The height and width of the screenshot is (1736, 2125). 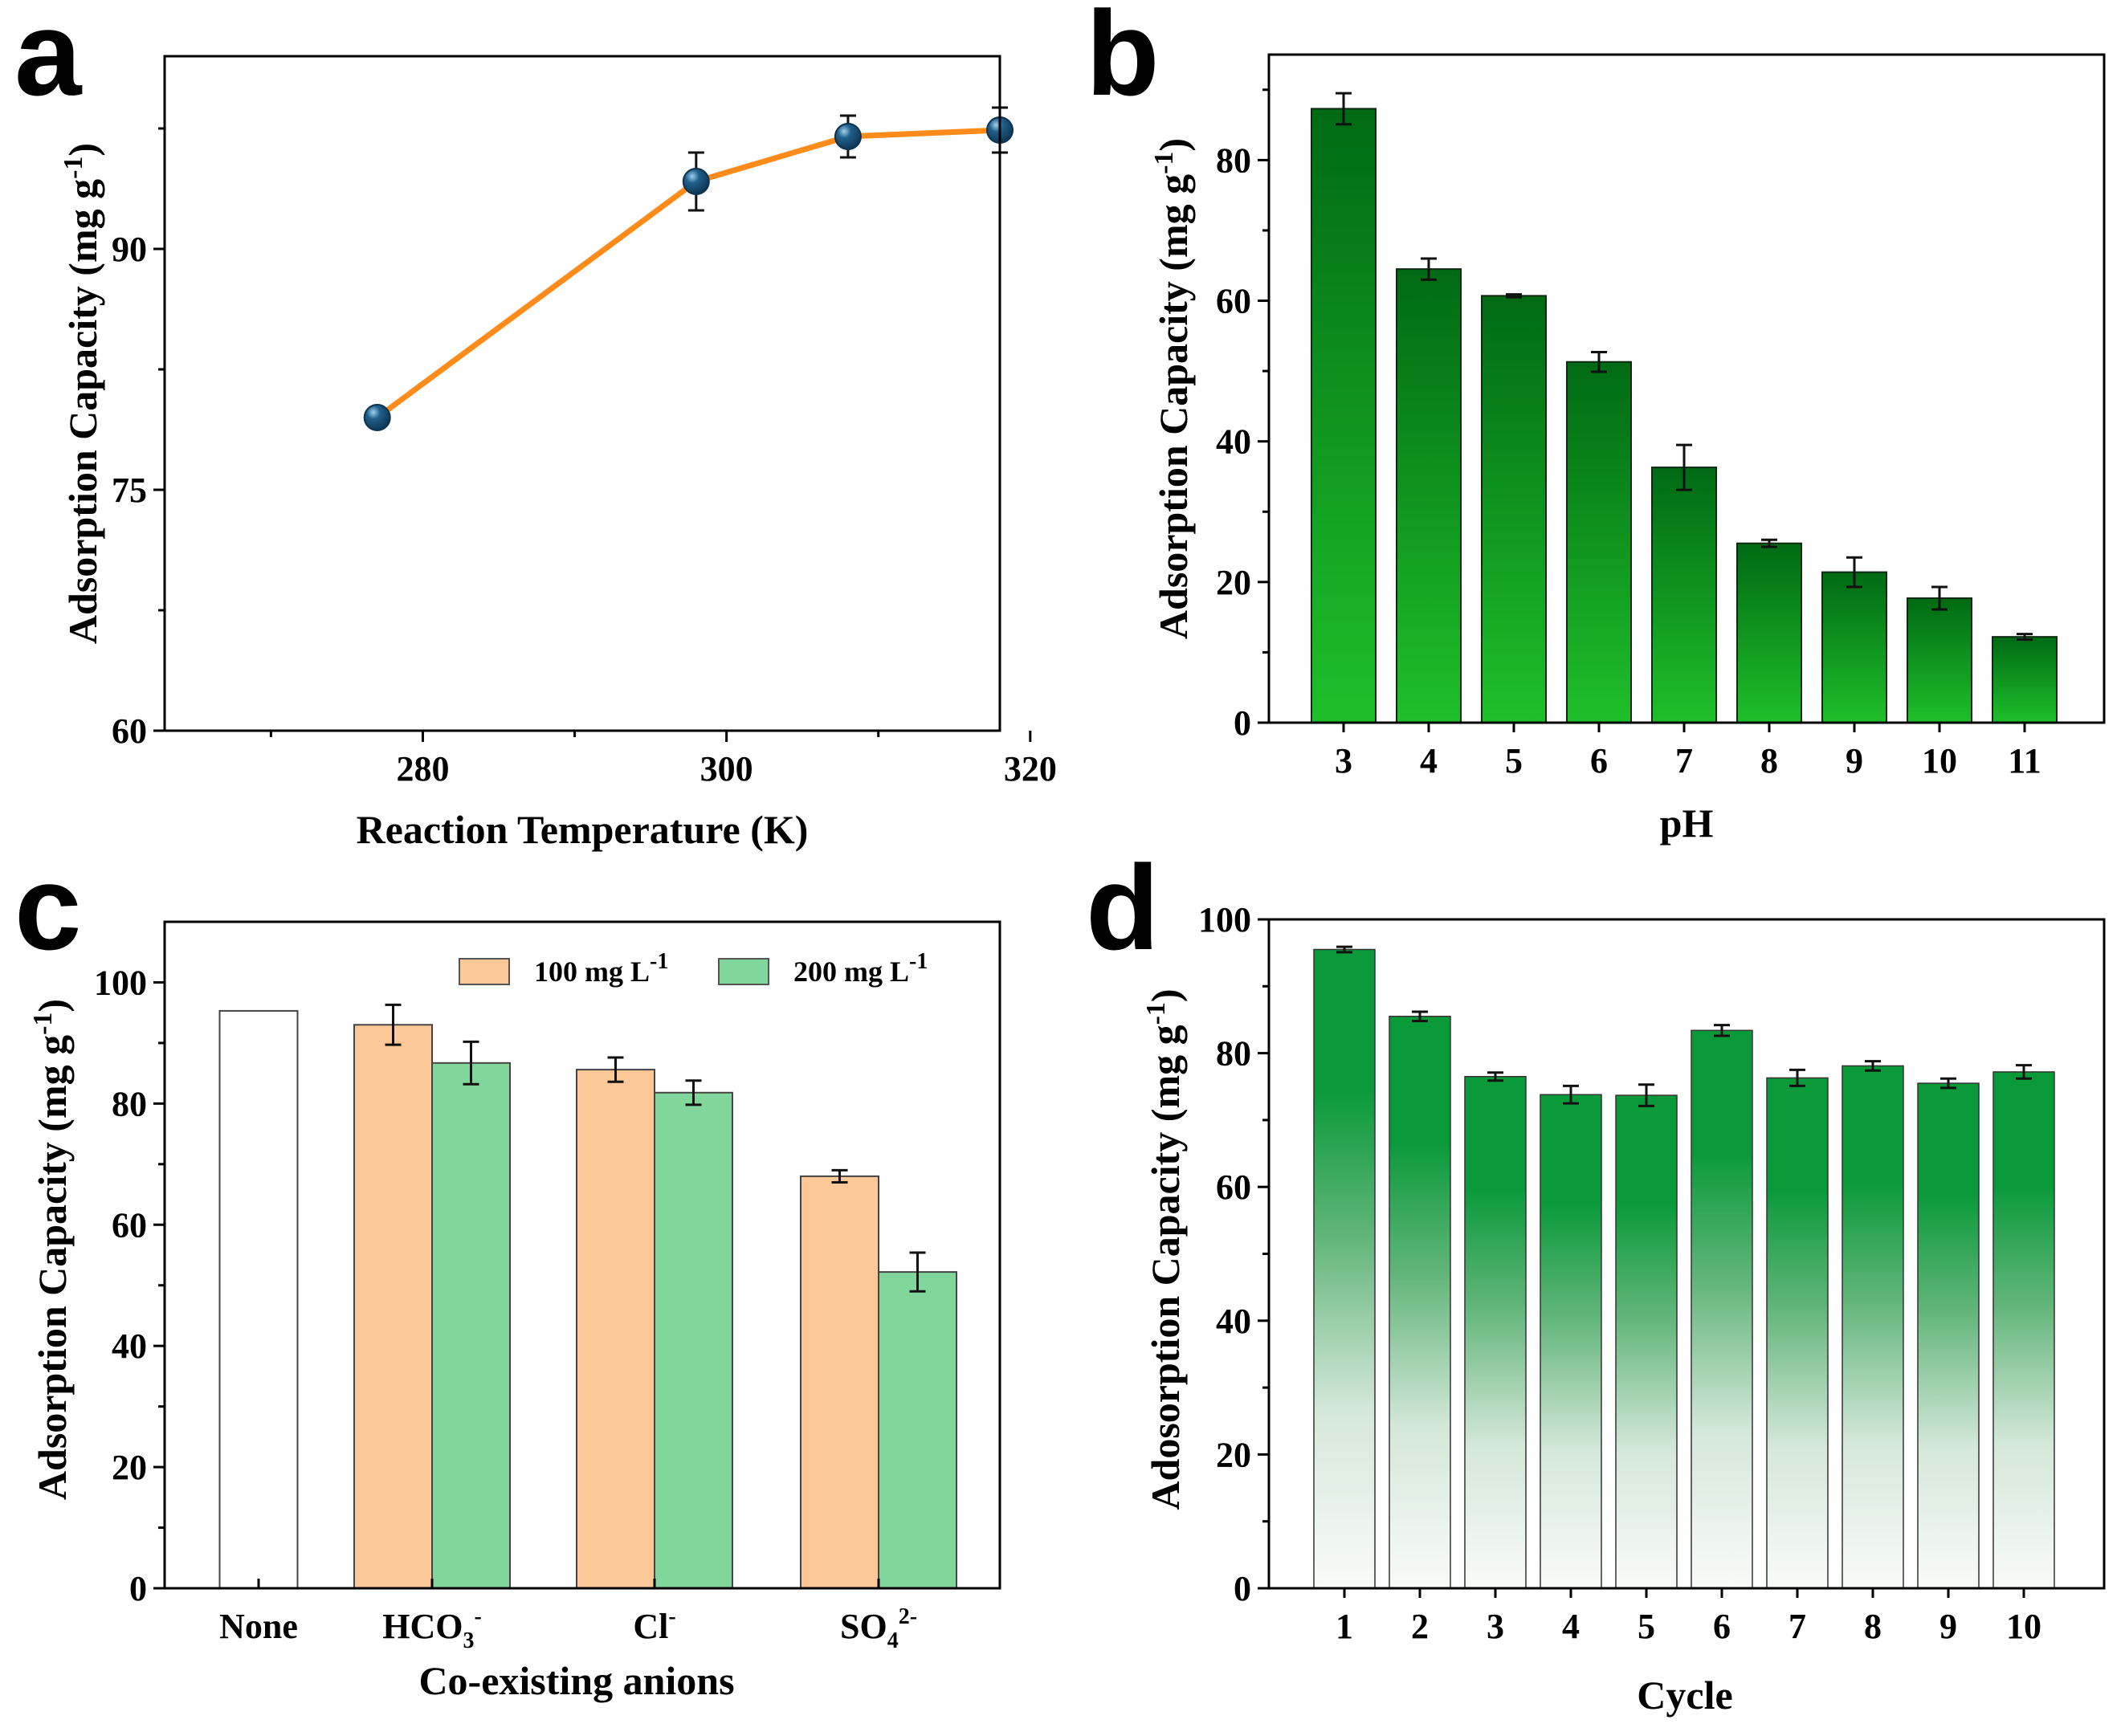 What do you see at coordinates (1242, 723) in the screenshot?
I see `chart-b-y-tick-label: 0` at bounding box center [1242, 723].